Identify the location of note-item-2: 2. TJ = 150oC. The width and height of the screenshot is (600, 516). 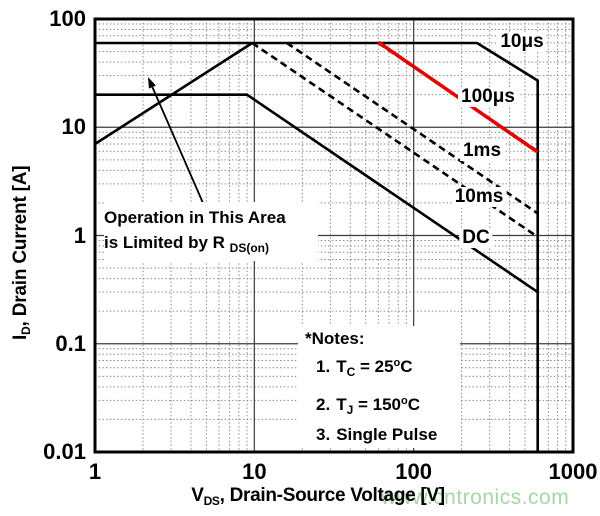
(368, 406).